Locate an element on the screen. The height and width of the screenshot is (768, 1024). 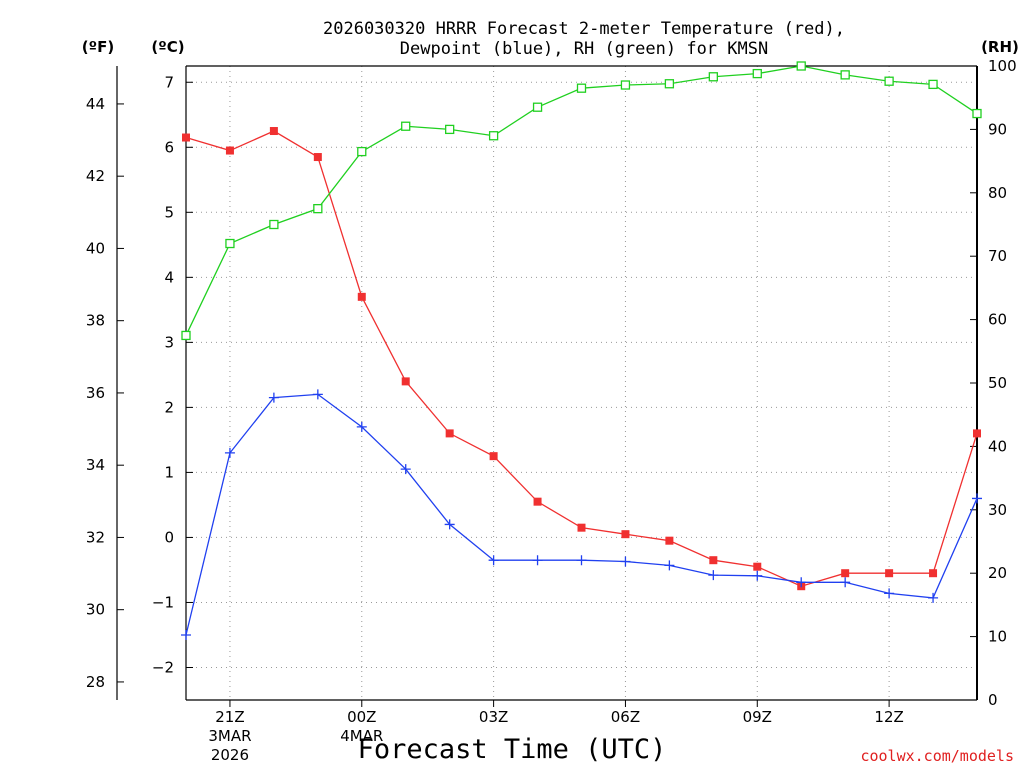
celsius-tick-label: −1 is located at coordinates (163, 602).